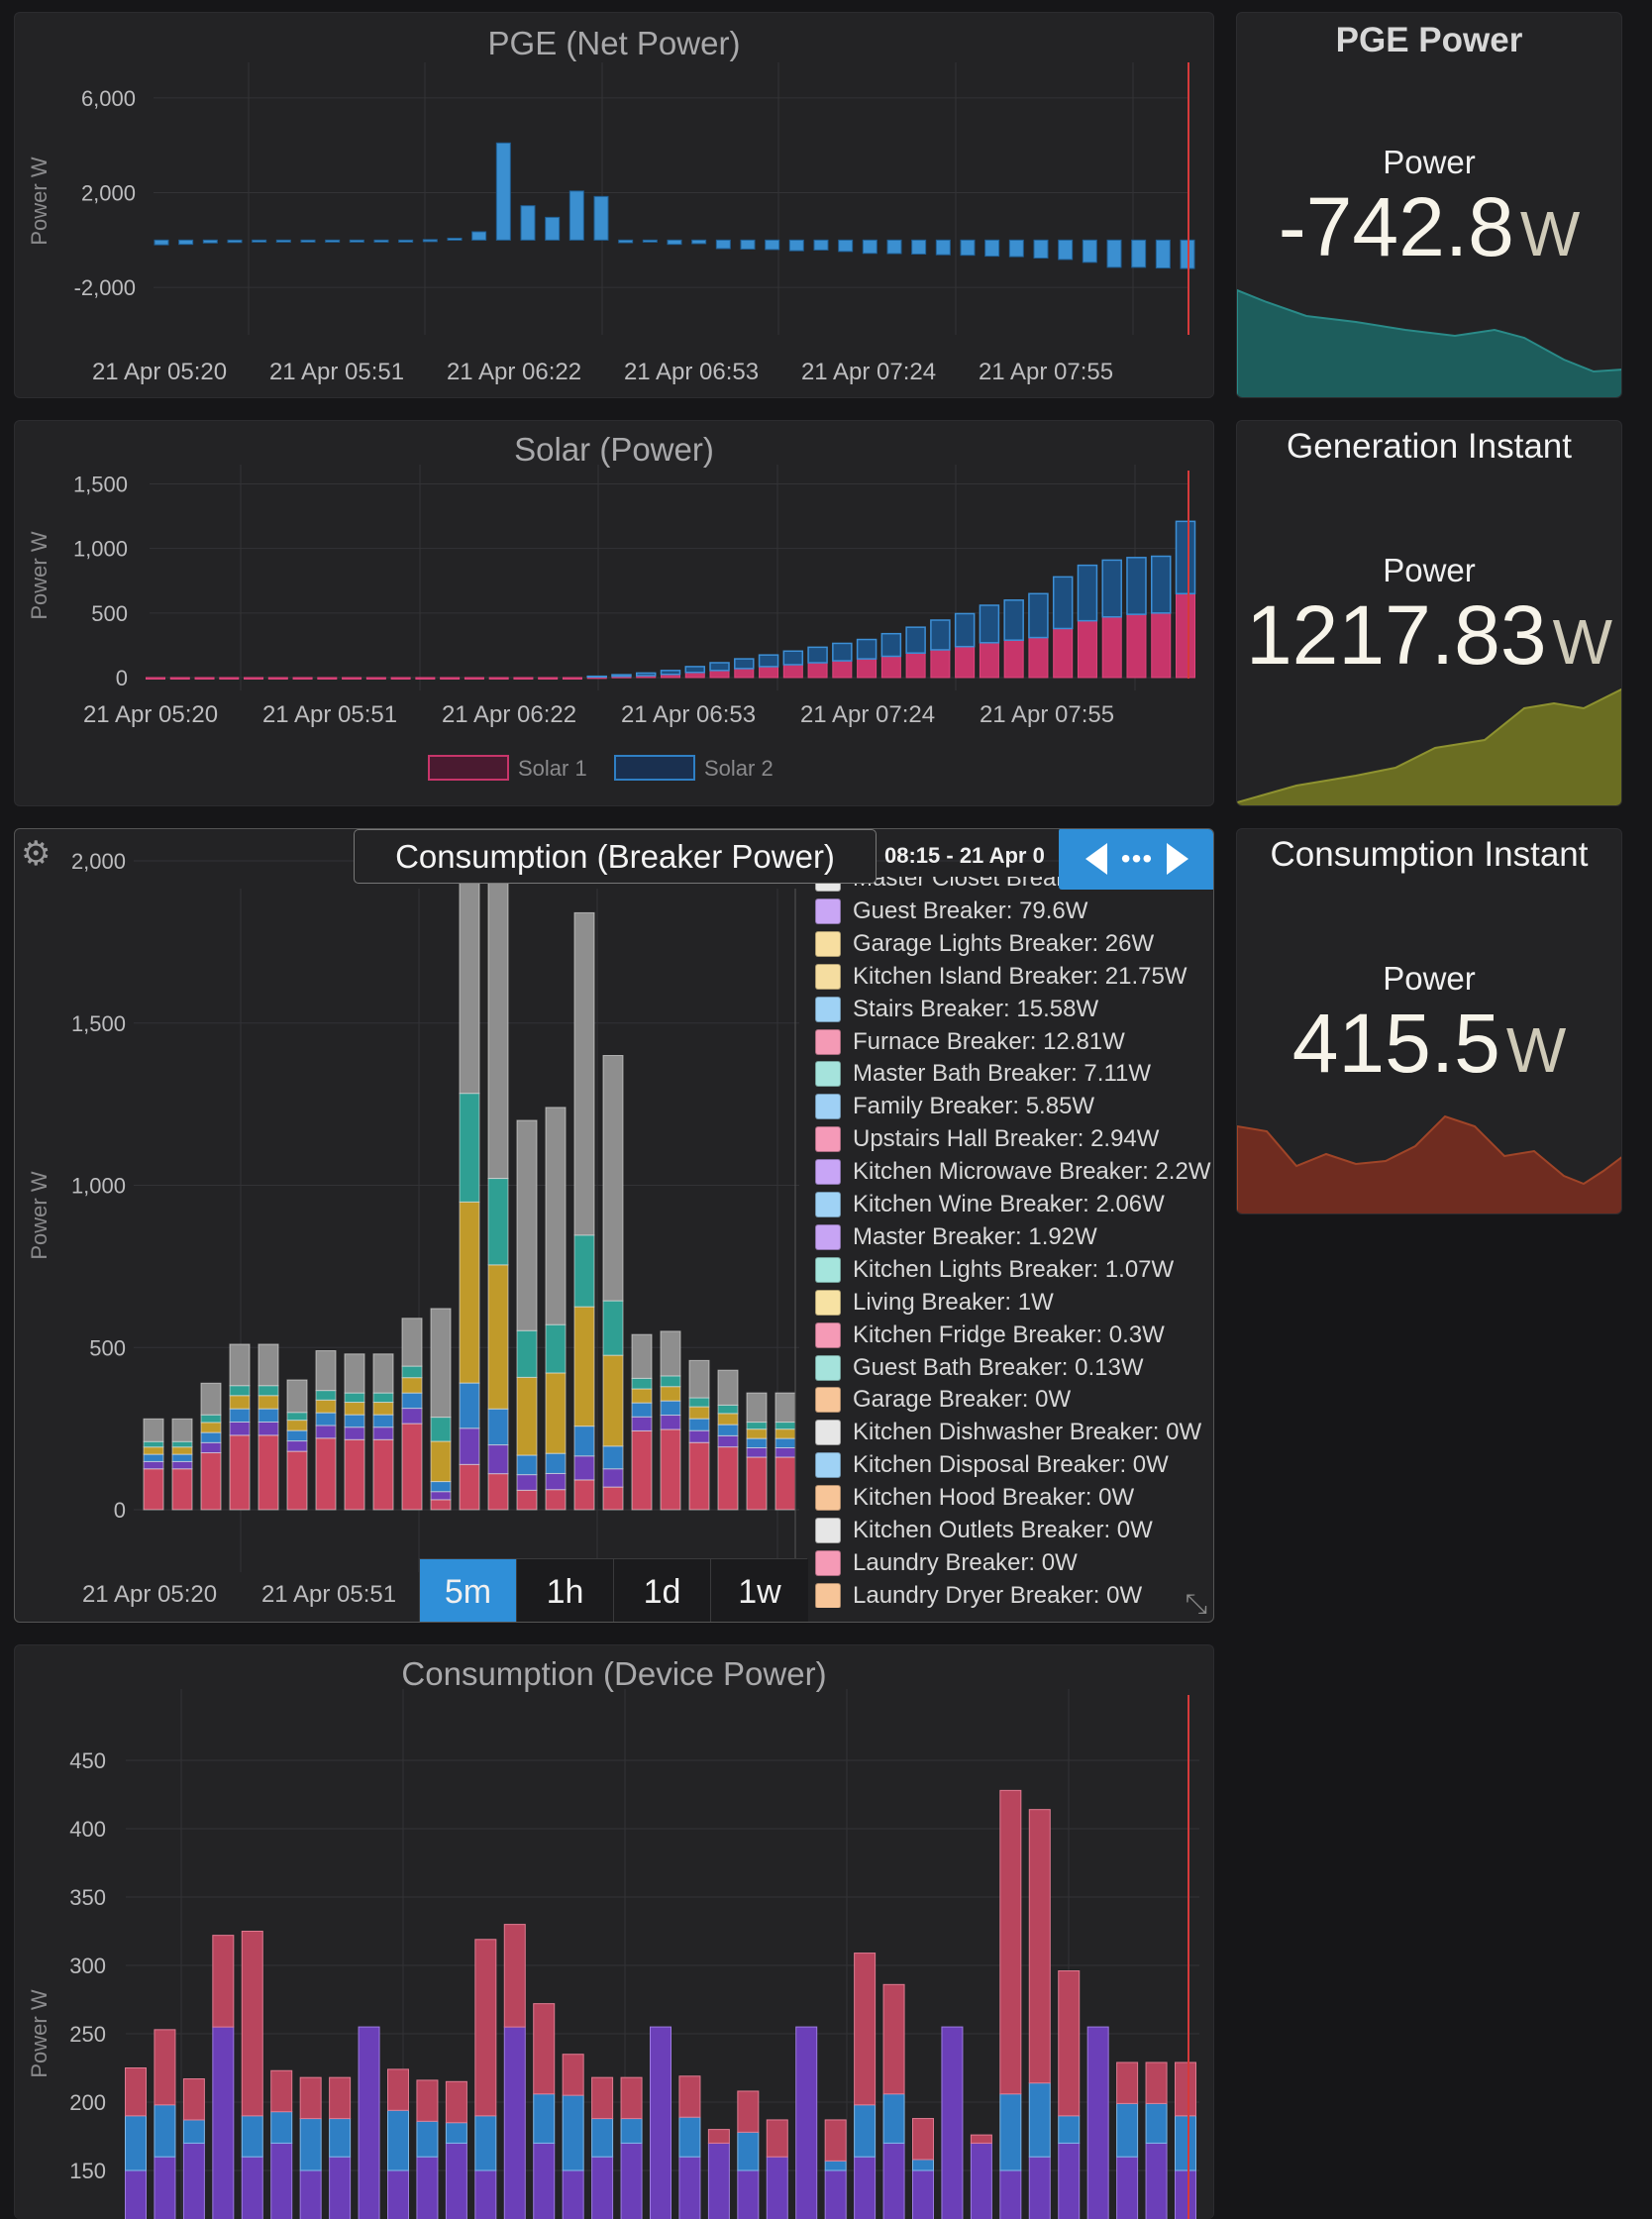  I want to click on legend-item: Kitchen Hood Breaker: 0W, so click(974, 1498).